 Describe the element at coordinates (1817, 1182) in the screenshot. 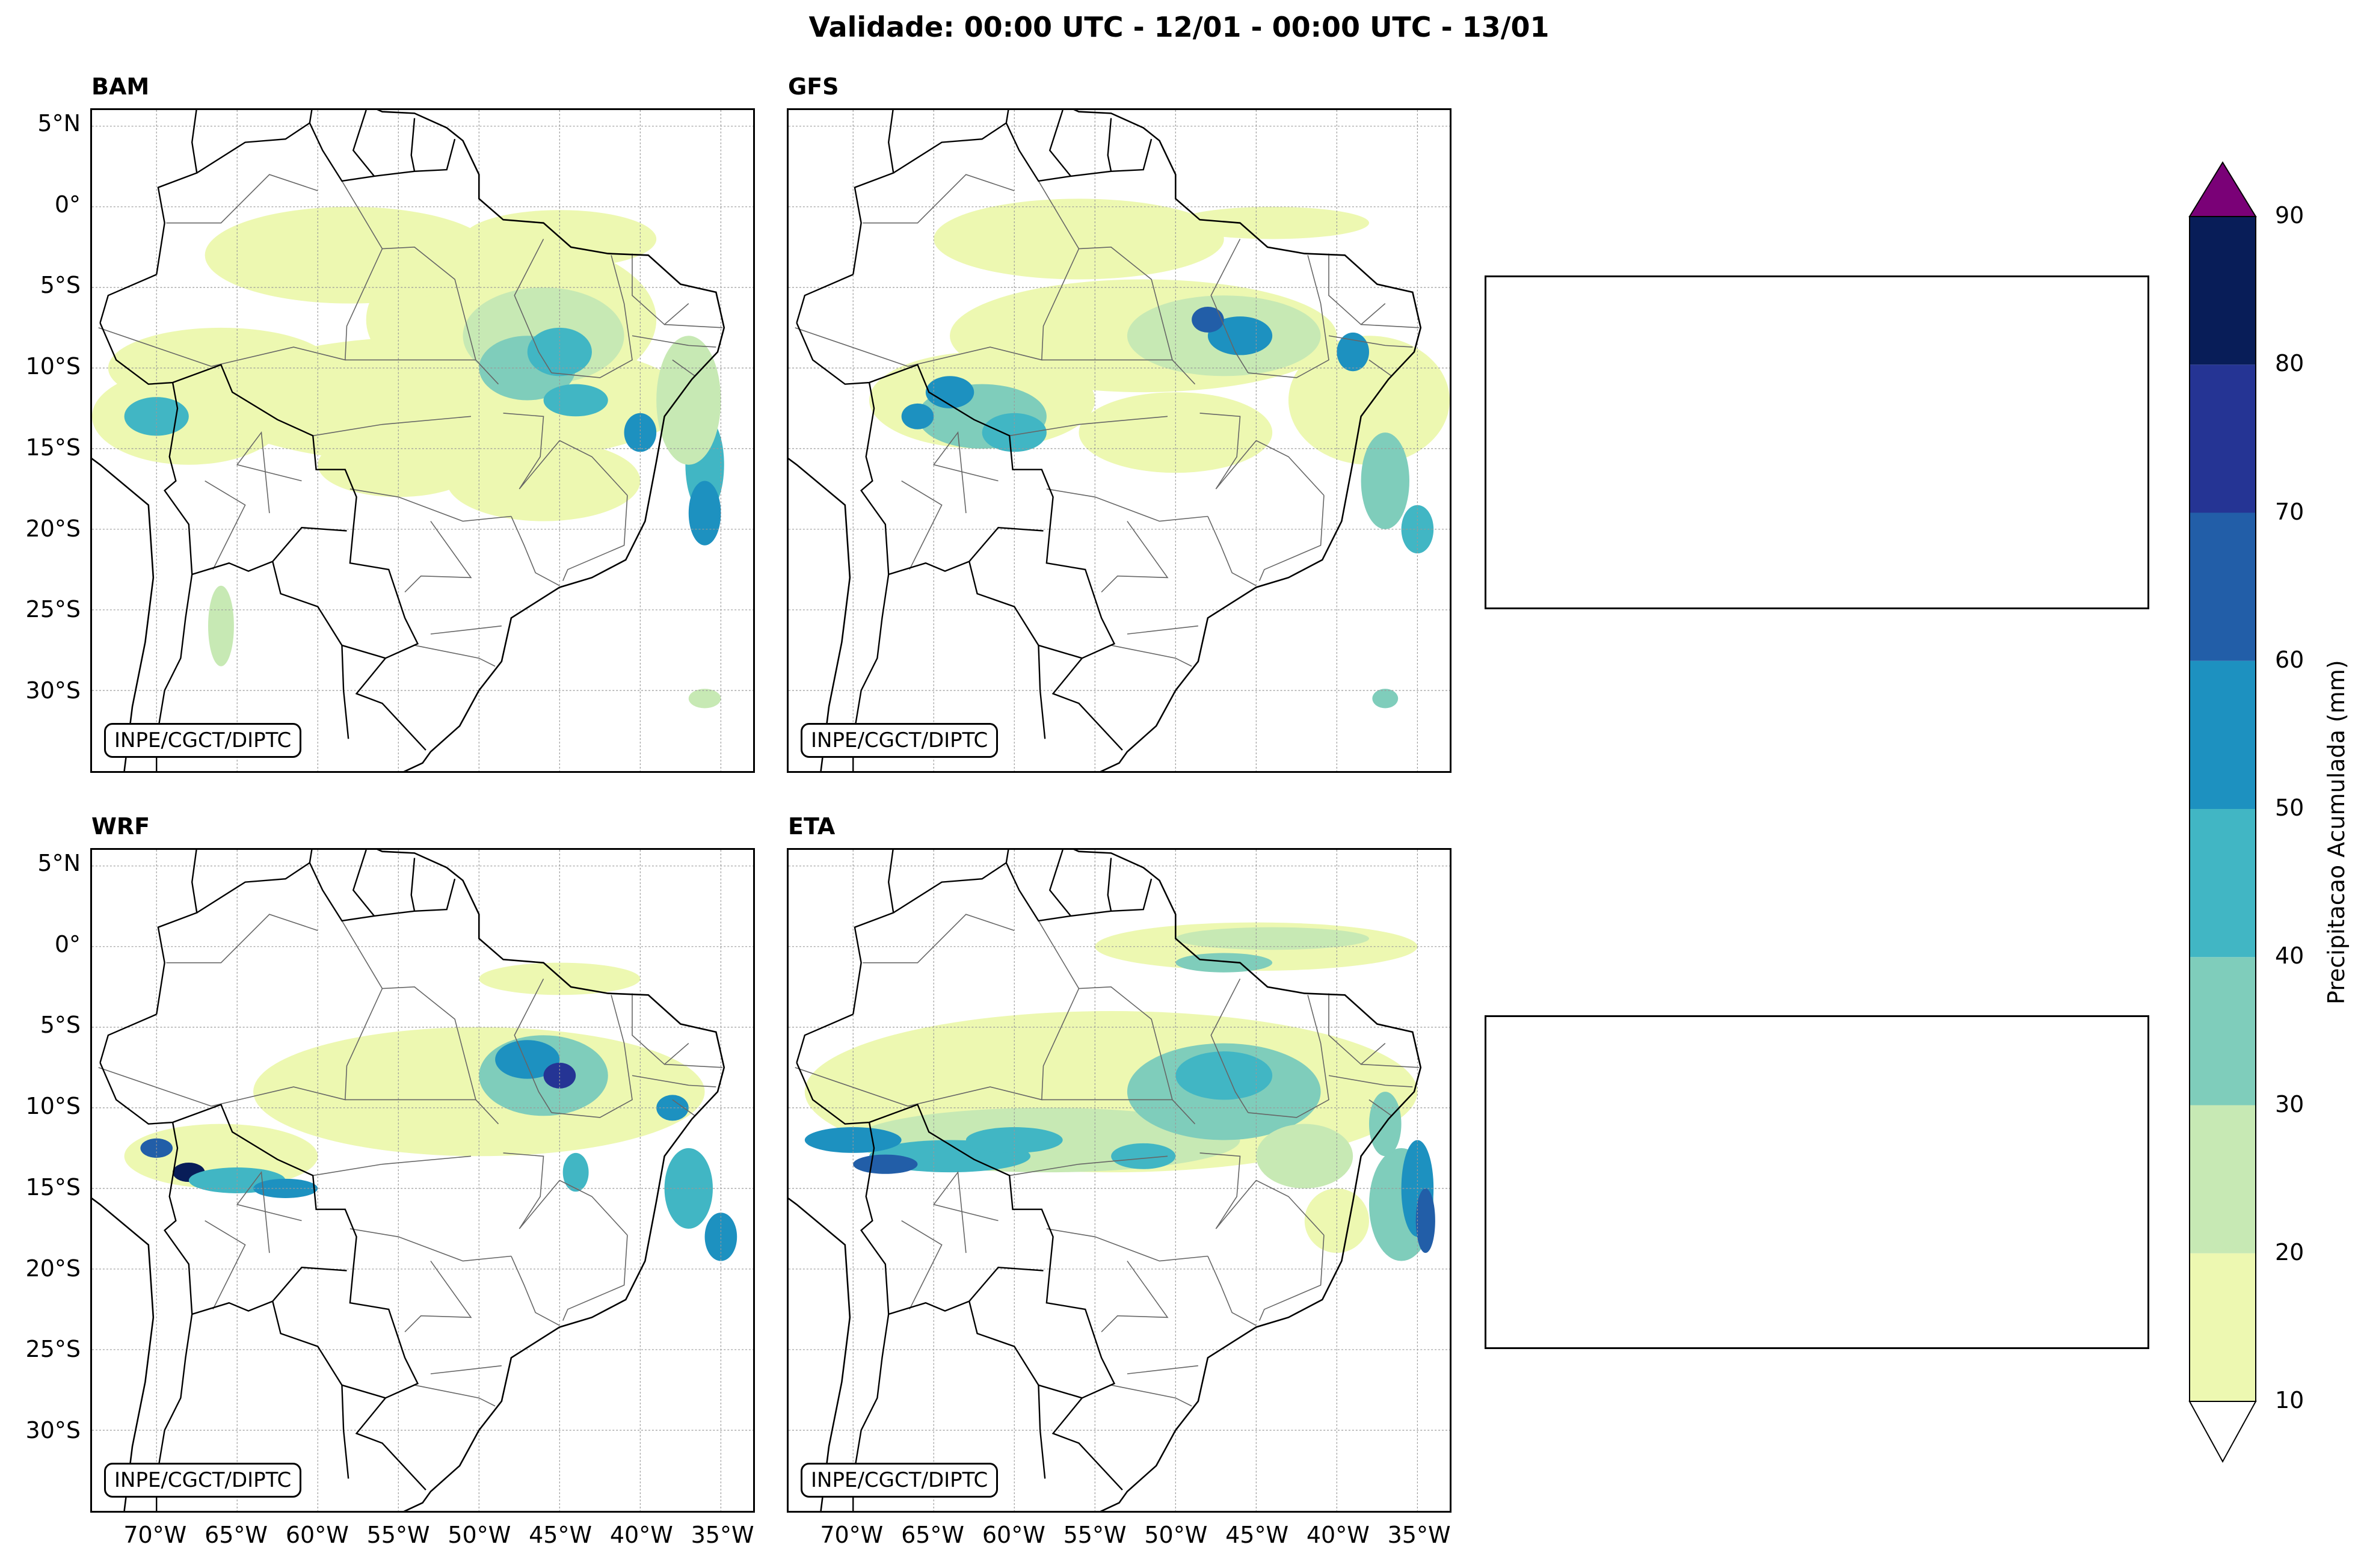

I see `empty-legend-box-bottom` at that location.